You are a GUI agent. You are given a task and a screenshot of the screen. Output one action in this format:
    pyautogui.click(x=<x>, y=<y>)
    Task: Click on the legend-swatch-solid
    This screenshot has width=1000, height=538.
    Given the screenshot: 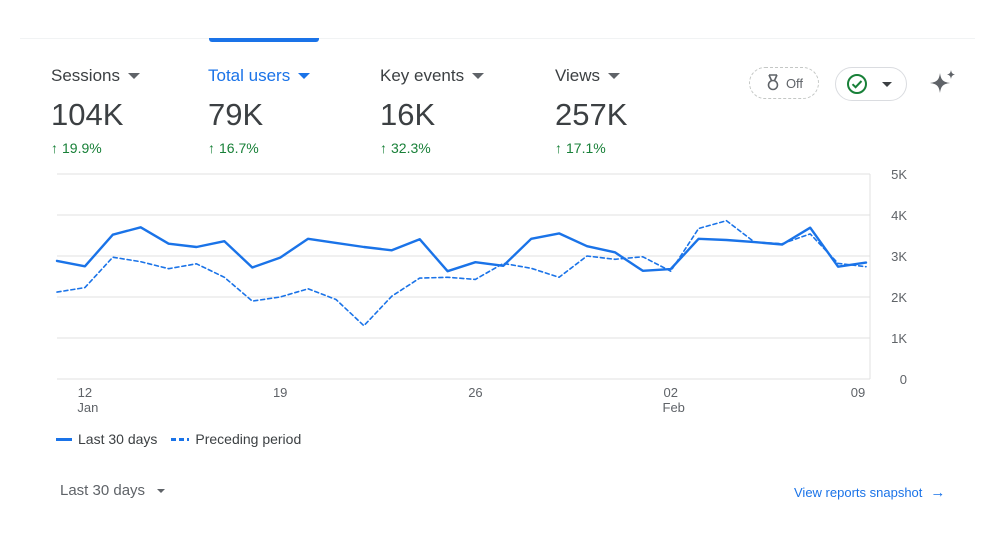 What is the action you would take?
    pyautogui.click(x=64, y=439)
    